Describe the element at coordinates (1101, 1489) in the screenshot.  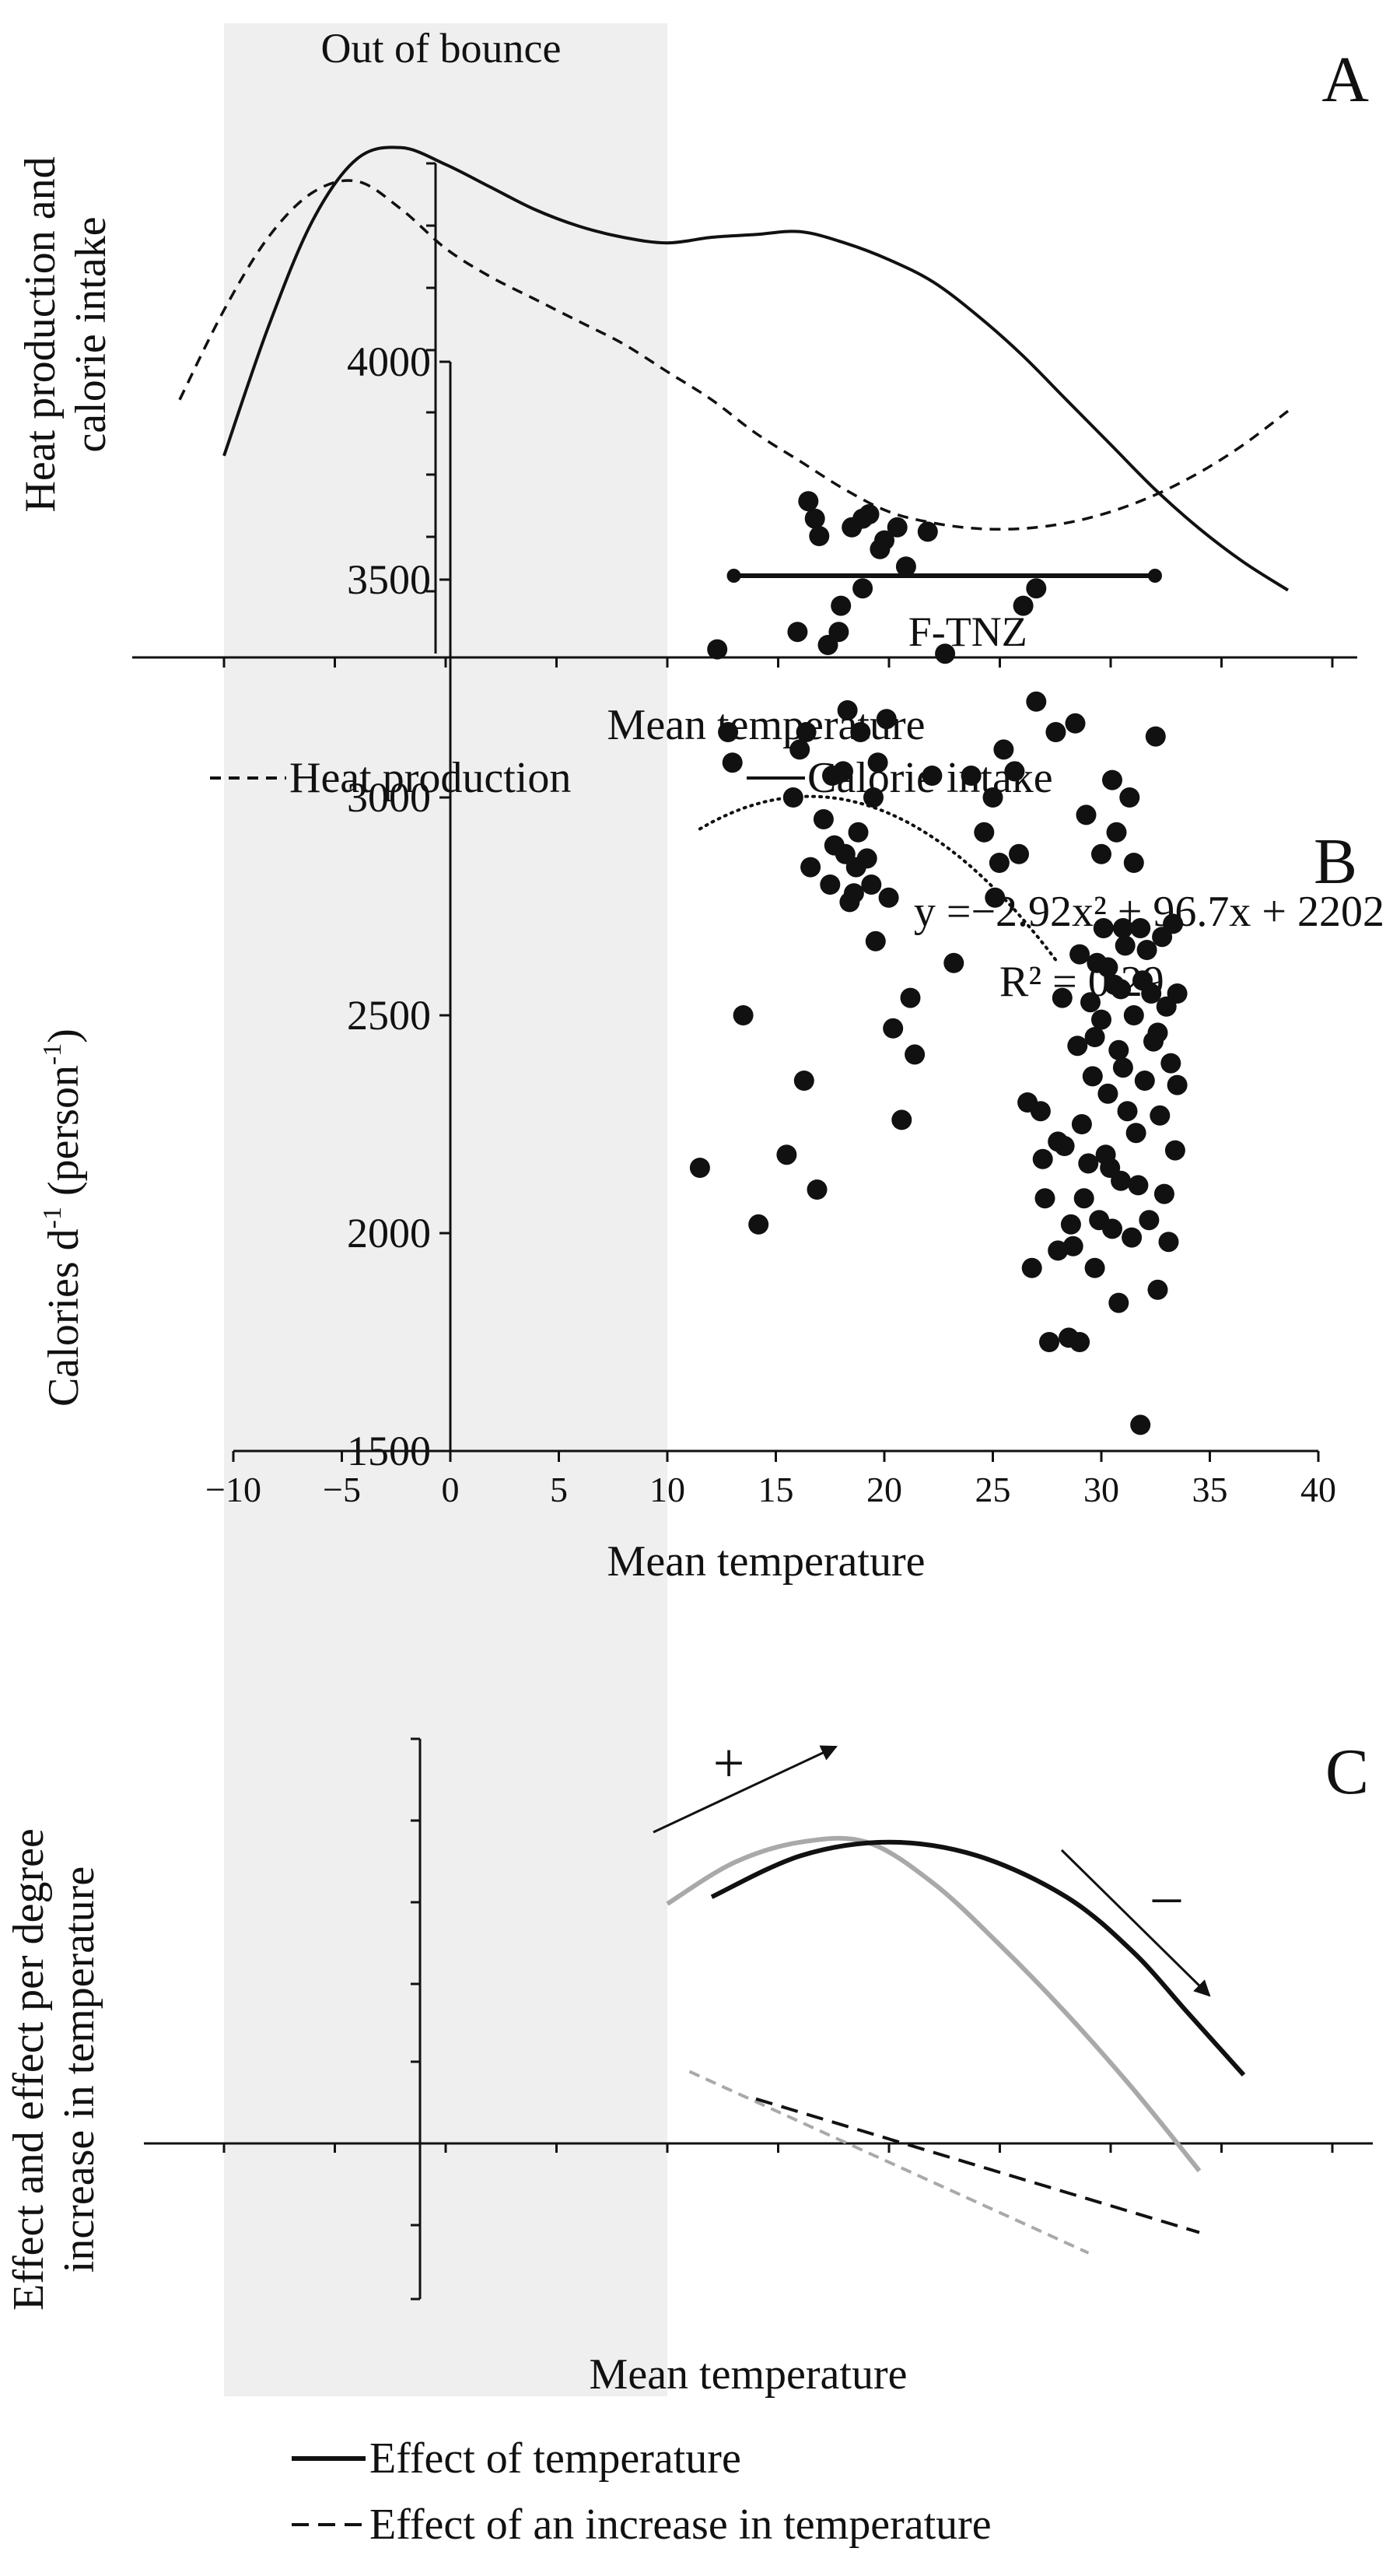
I see `x-tick-label: 30` at that location.